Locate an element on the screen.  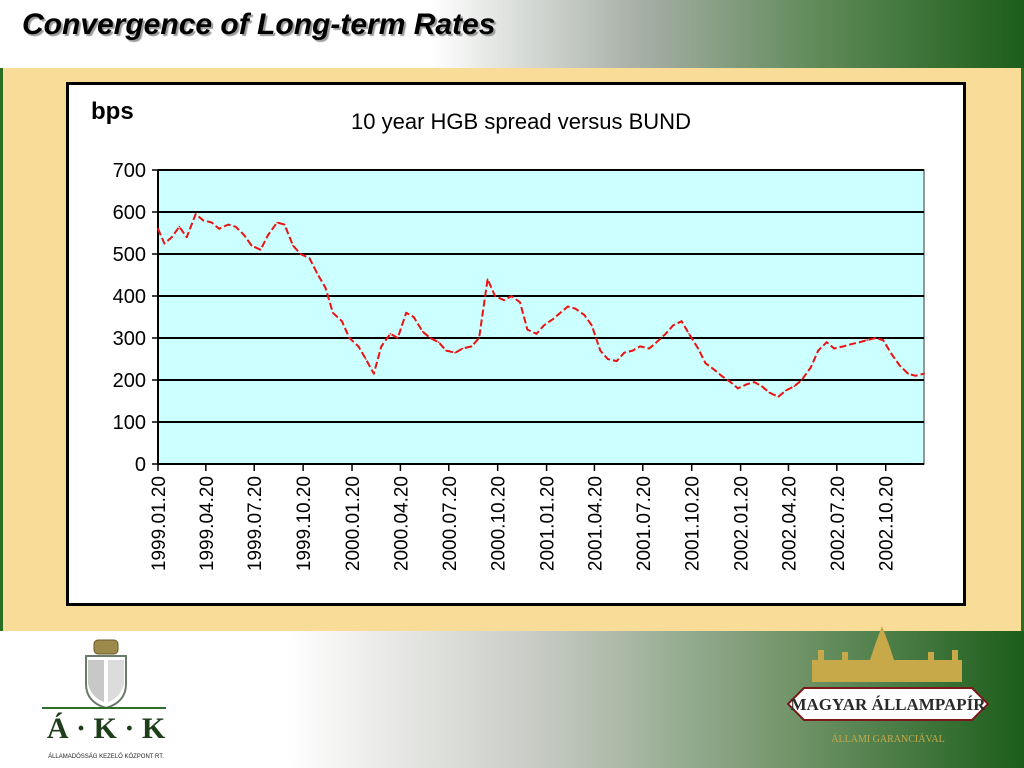
x-tick-label: 2002.01.20 is located at coordinates (742, 523).